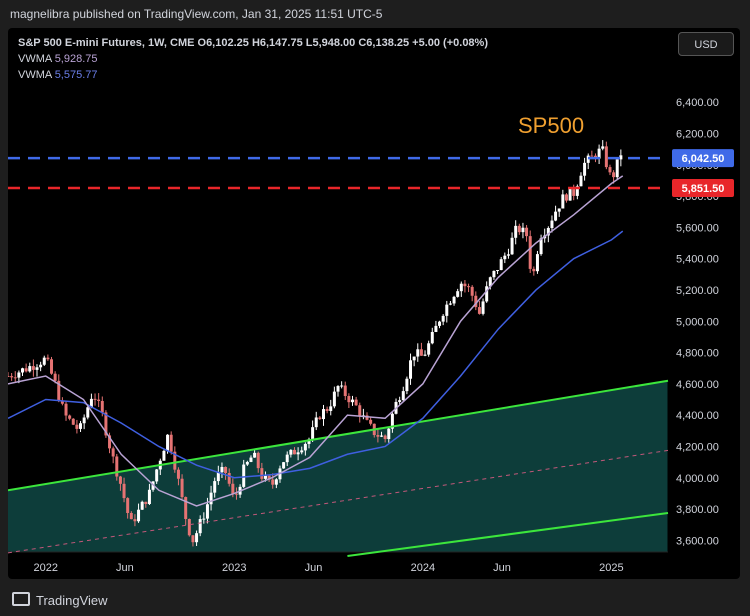 Image resolution: width=750 pixels, height=616 pixels. I want to click on price-label-box, so click(703, 158).